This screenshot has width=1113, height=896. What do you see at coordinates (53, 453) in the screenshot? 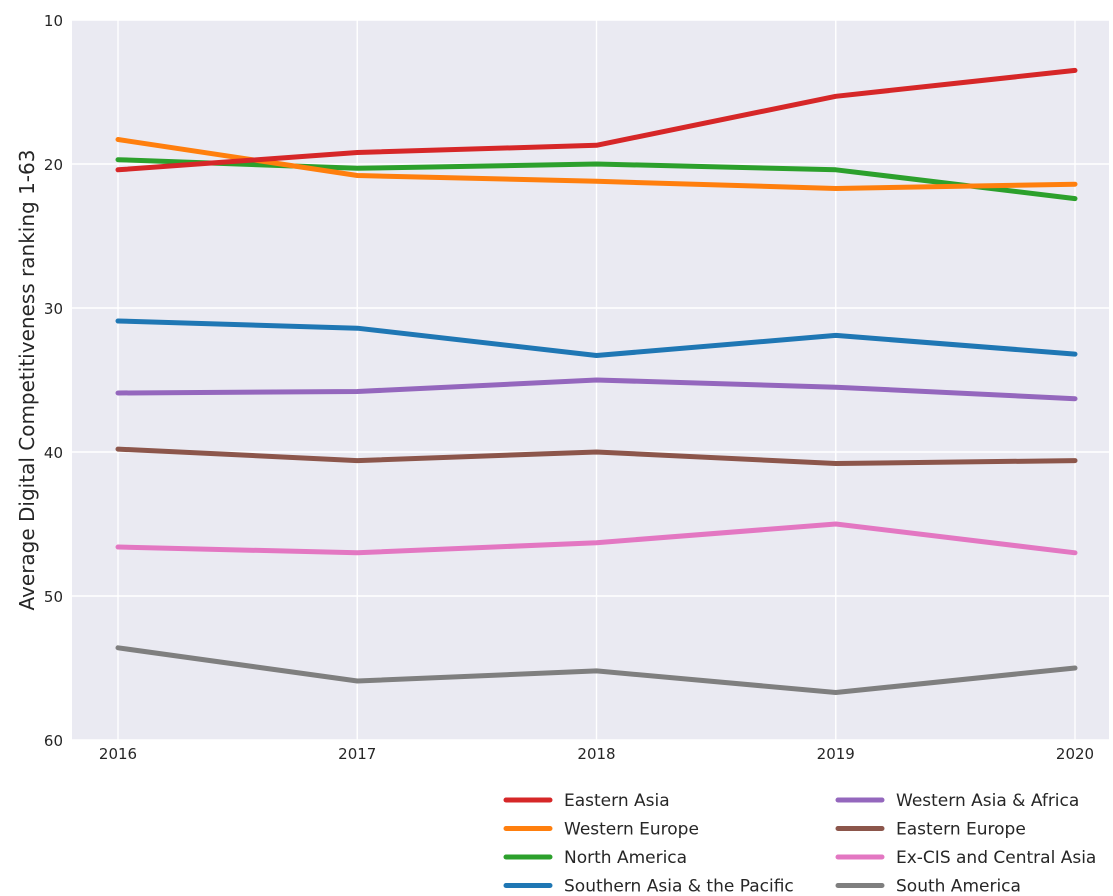
I see `y-tick-label: 40` at bounding box center [53, 453].